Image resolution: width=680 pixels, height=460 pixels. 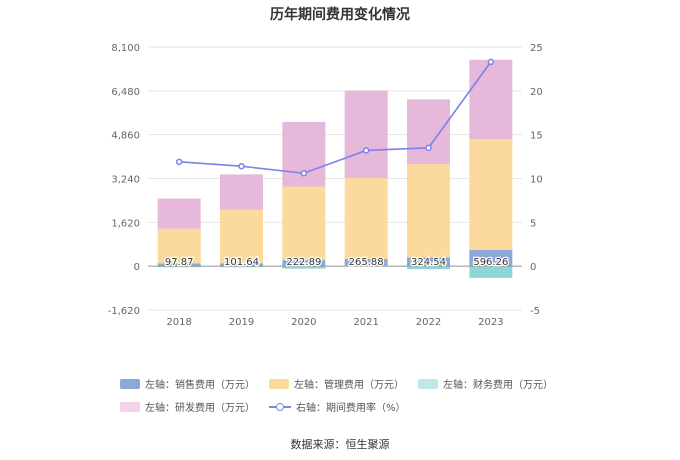 I want to click on legend-label-admin: 左轴：管理费用（万元）, so click(x=349, y=385).